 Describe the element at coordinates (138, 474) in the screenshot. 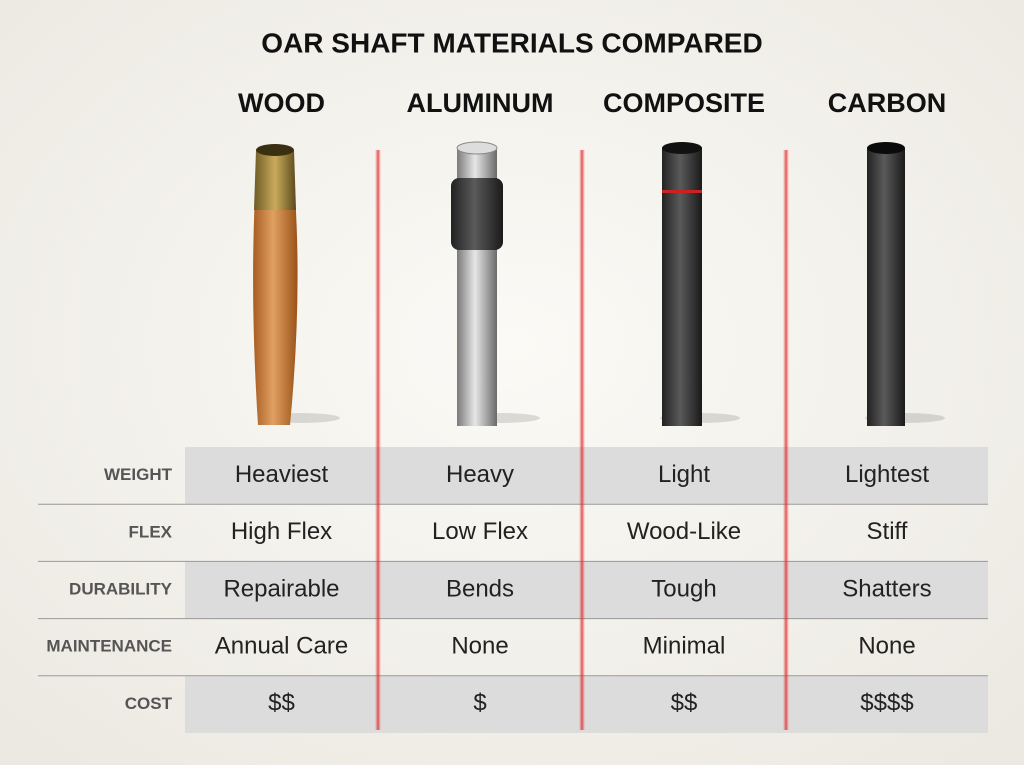

I see `row-label: WEIGHT` at that location.